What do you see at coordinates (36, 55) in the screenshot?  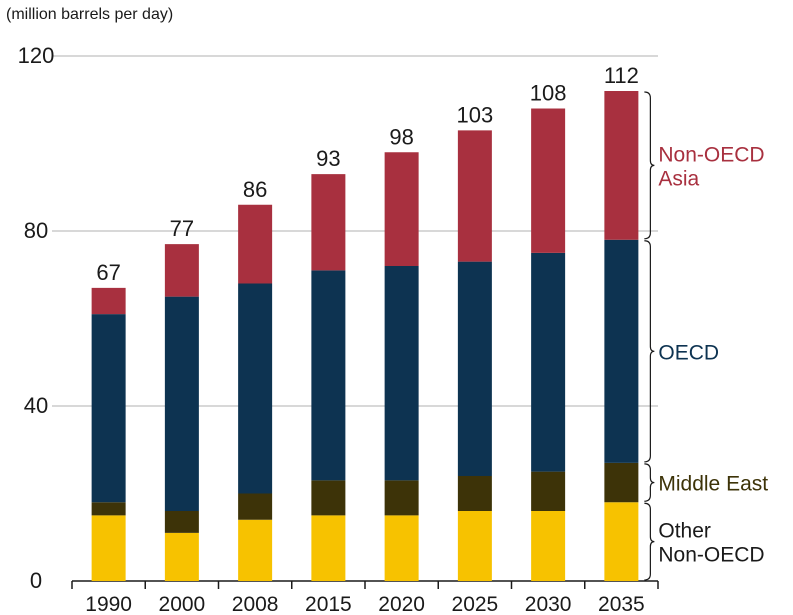 I see `y-tick-label: 120` at bounding box center [36, 55].